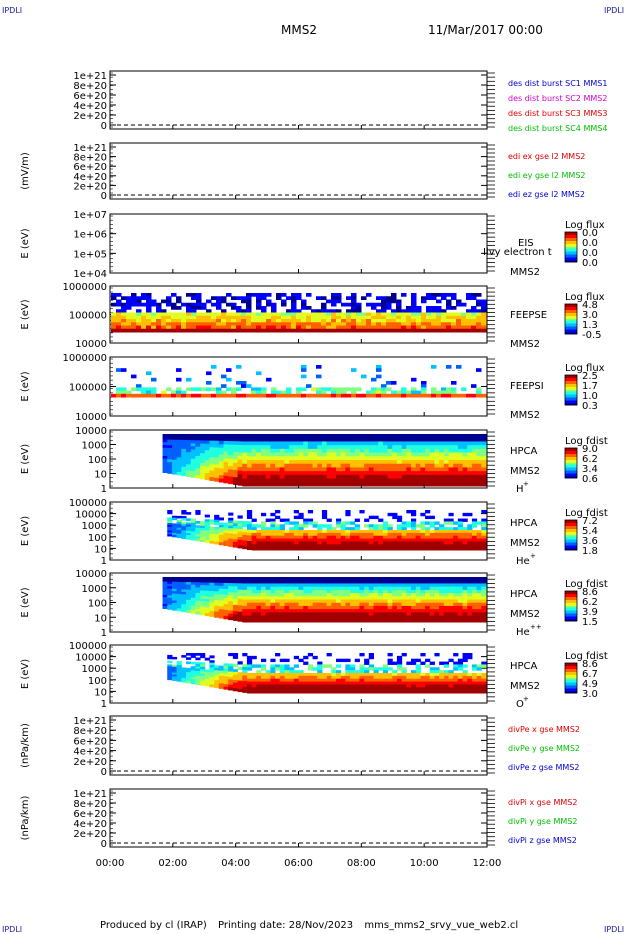 This screenshot has width=630, height=934. I want to click on colorbar-swatch-hpca-o, so click(571, 676).